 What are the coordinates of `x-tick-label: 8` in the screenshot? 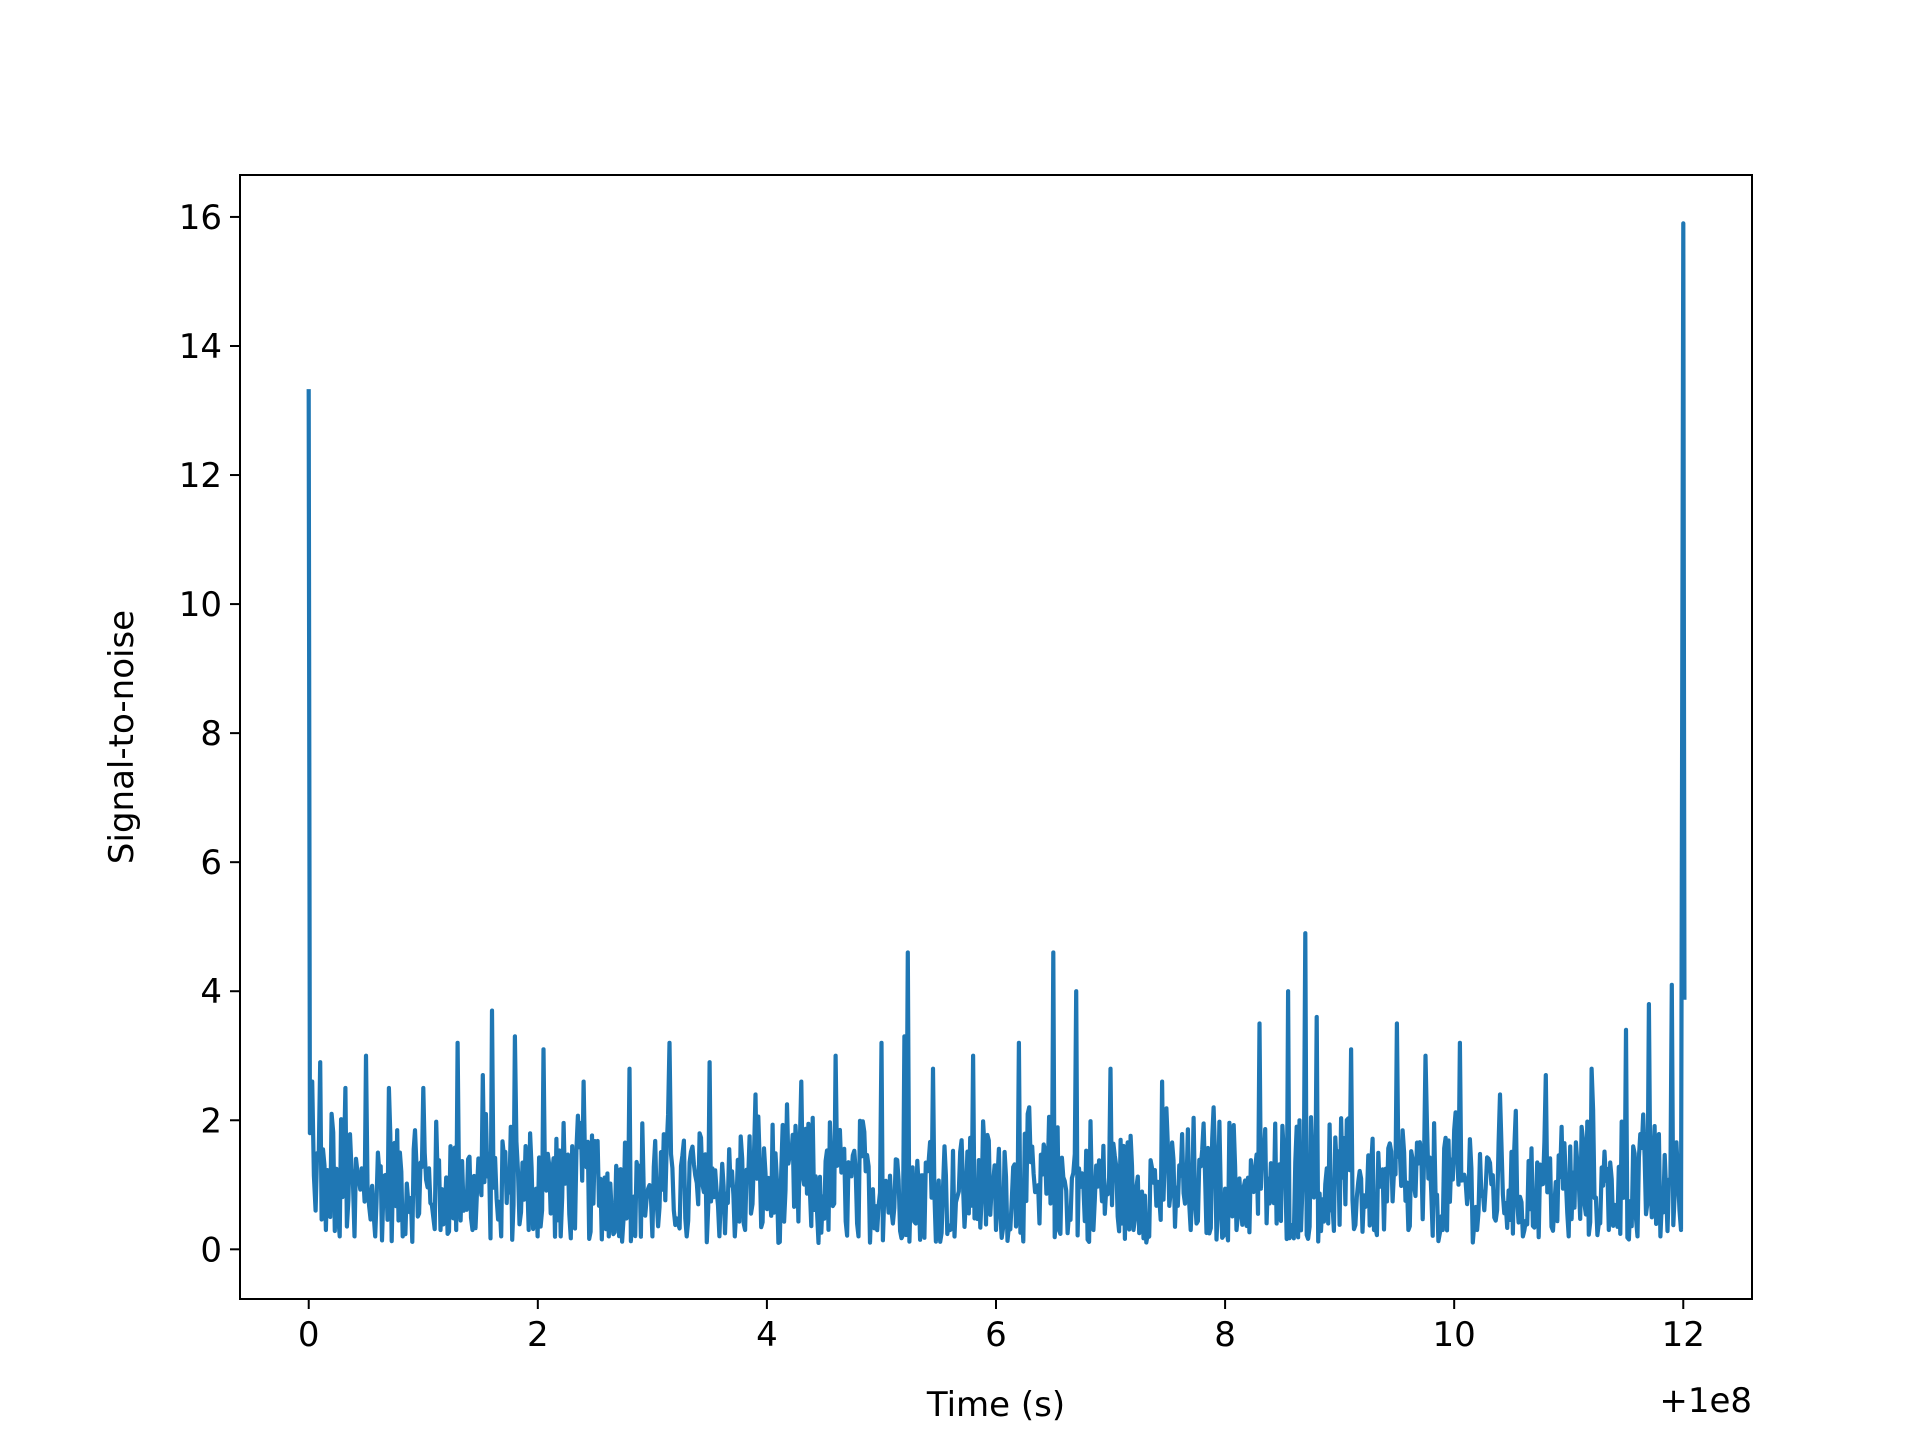 It's located at (1225, 1335).